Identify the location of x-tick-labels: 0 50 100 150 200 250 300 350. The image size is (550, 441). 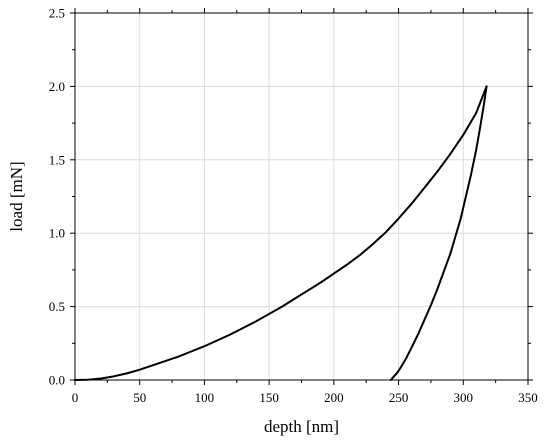
(305, 397).